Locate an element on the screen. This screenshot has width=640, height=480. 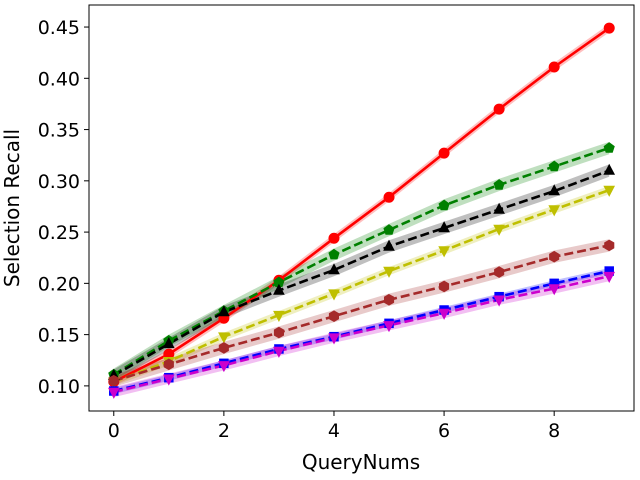
y-axis-label: Selection Recall is located at coordinates (12, 208).